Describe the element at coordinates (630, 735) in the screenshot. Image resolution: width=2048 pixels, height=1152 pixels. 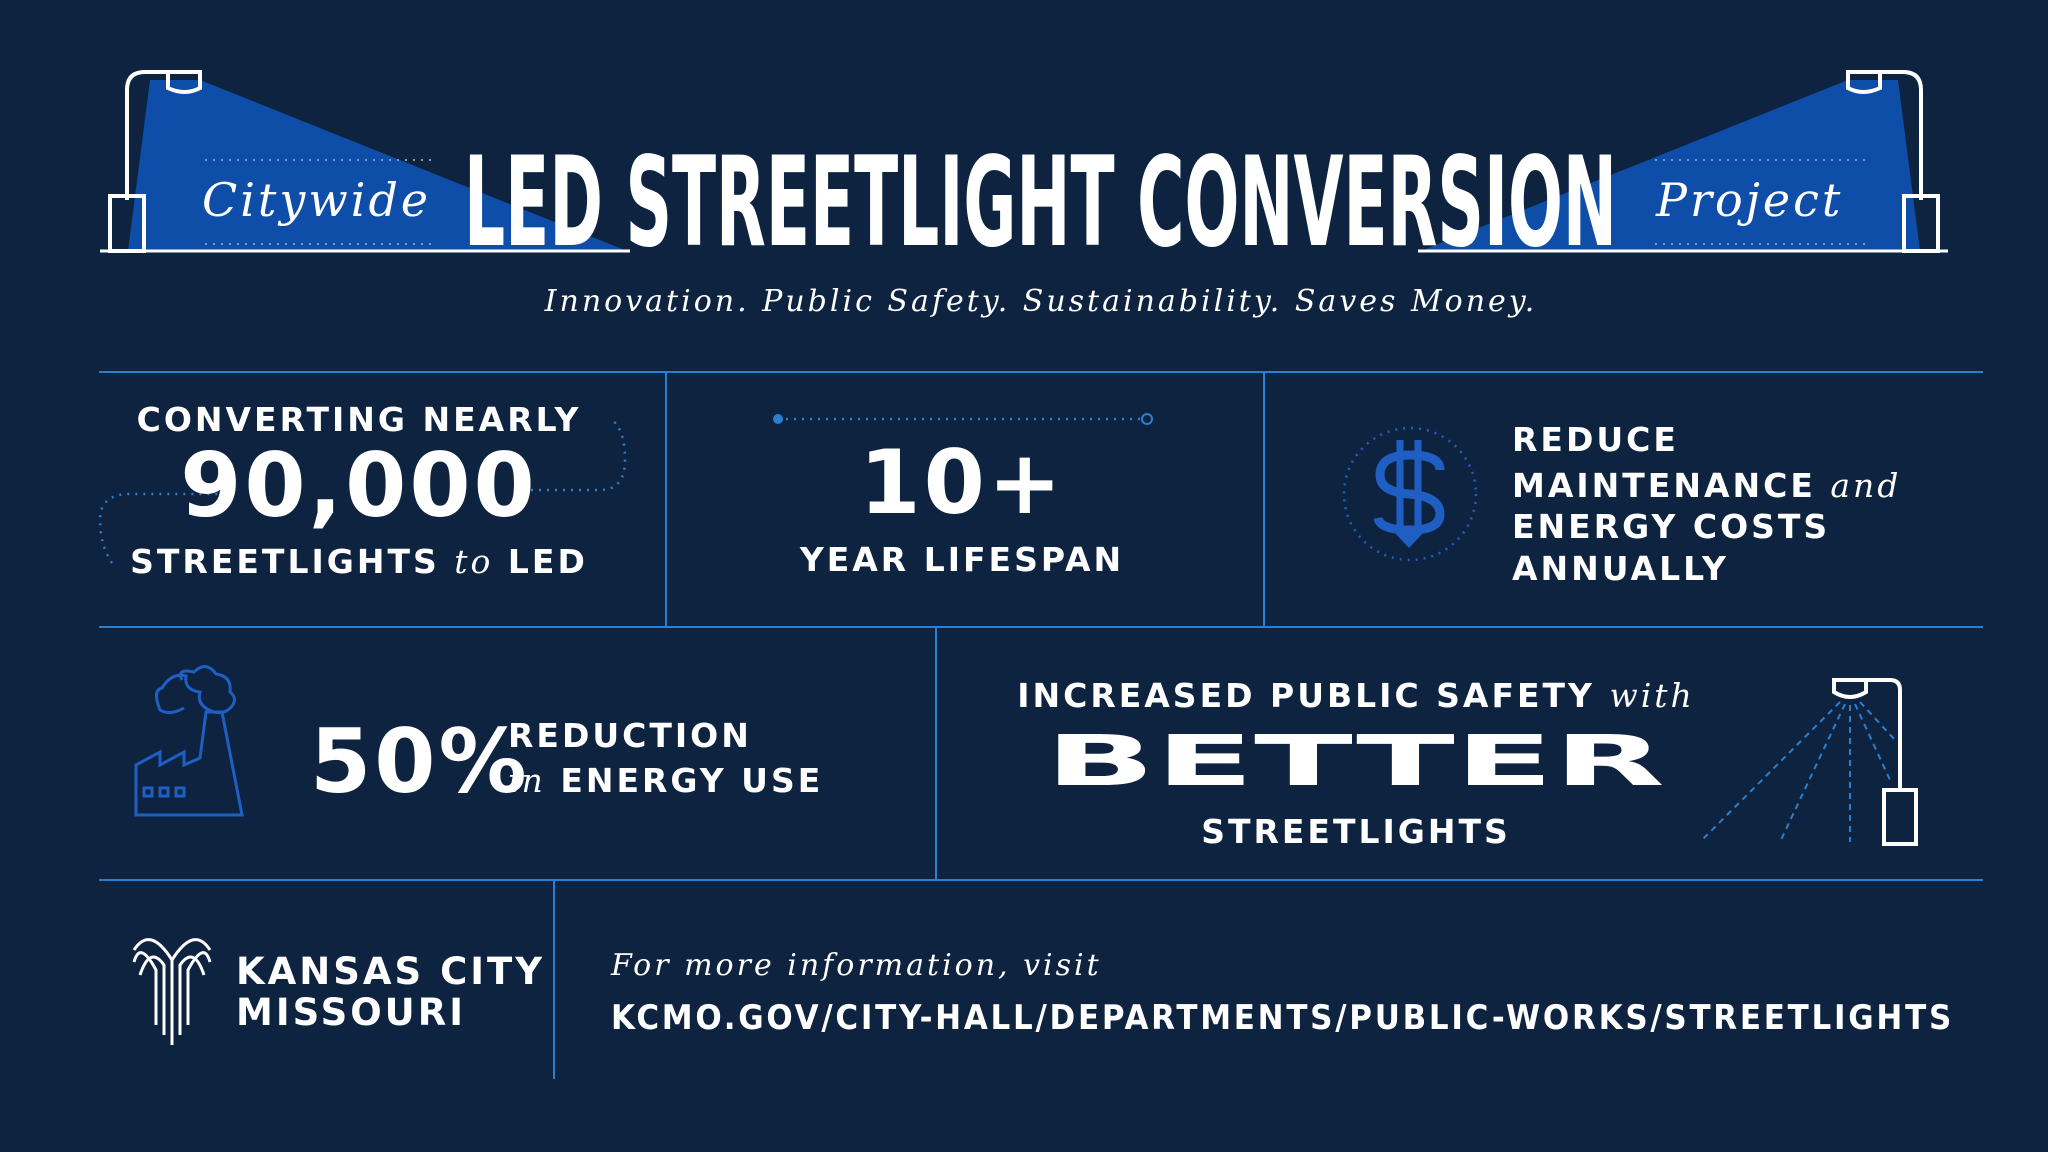
I see `stat-caption: REDUCTION` at that location.